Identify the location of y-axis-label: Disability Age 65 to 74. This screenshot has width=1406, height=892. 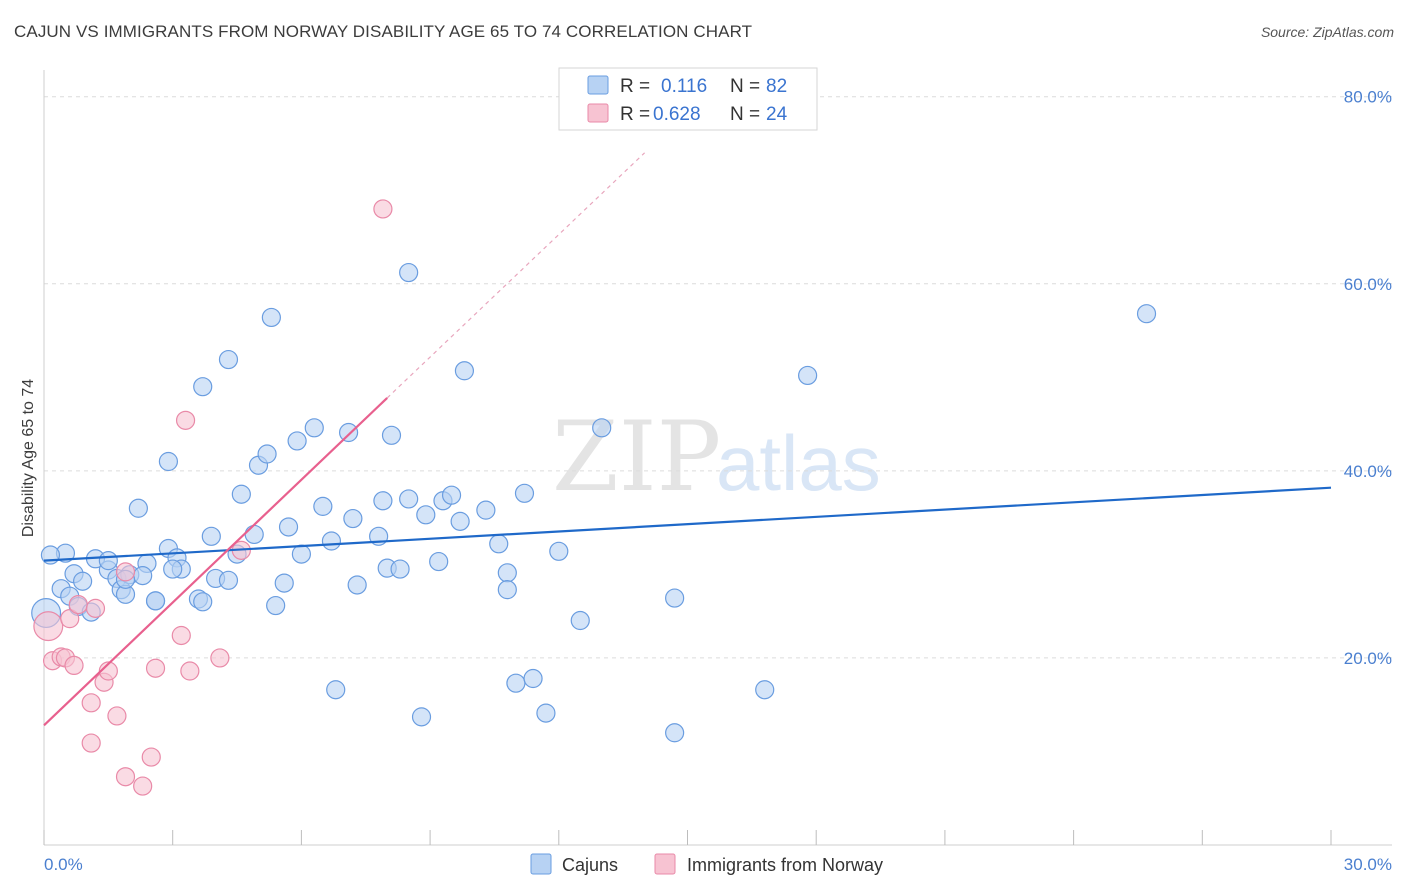
(28, 458).